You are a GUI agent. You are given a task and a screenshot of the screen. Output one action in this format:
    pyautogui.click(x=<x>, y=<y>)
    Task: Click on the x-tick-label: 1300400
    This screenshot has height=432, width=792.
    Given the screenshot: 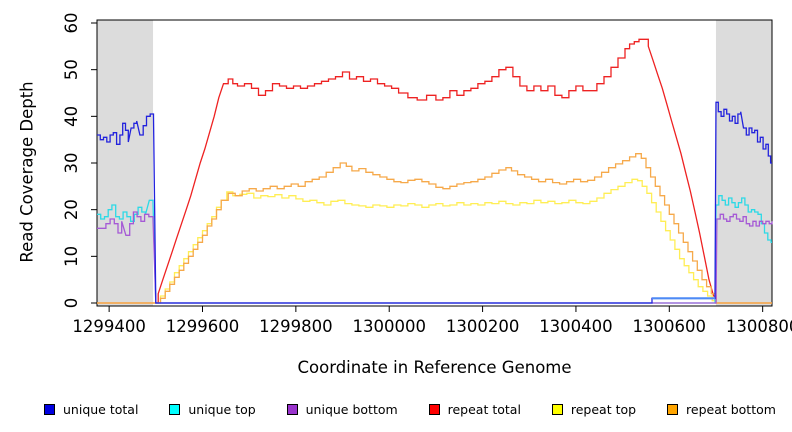 What is the action you would take?
    pyautogui.click(x=576, y=326)
    